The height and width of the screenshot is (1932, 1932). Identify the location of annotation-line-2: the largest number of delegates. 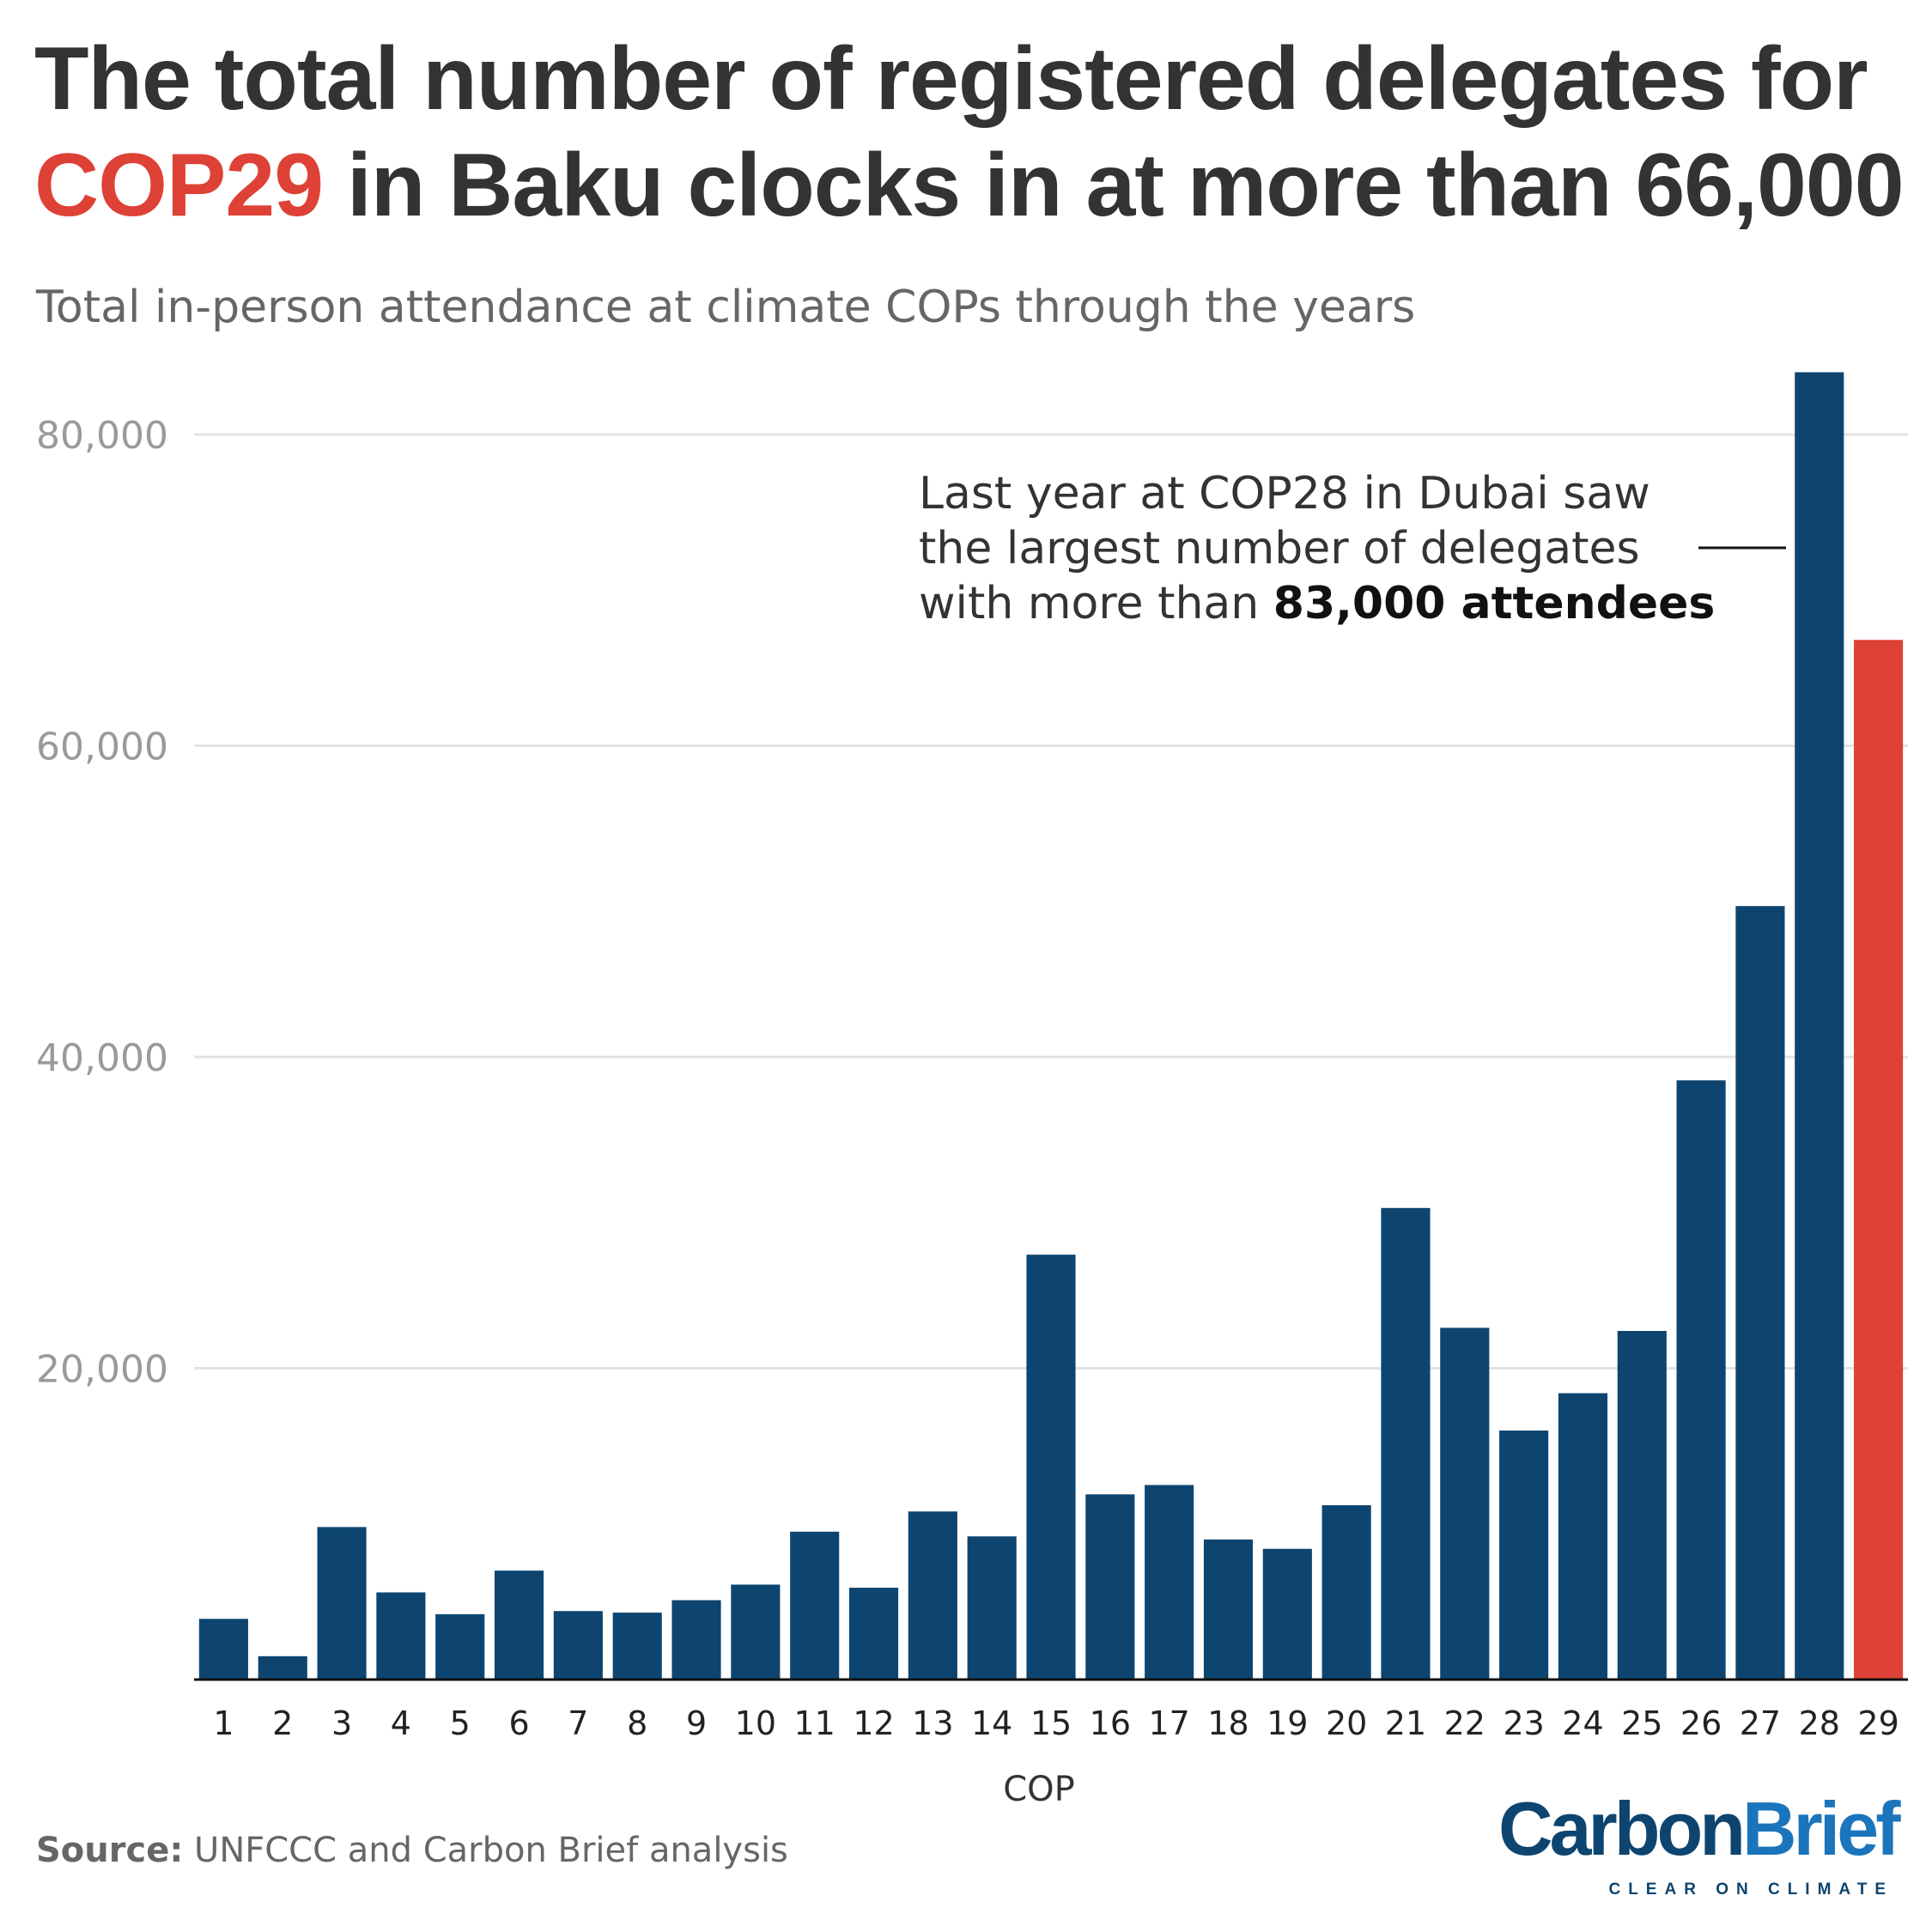
(1279, 548).